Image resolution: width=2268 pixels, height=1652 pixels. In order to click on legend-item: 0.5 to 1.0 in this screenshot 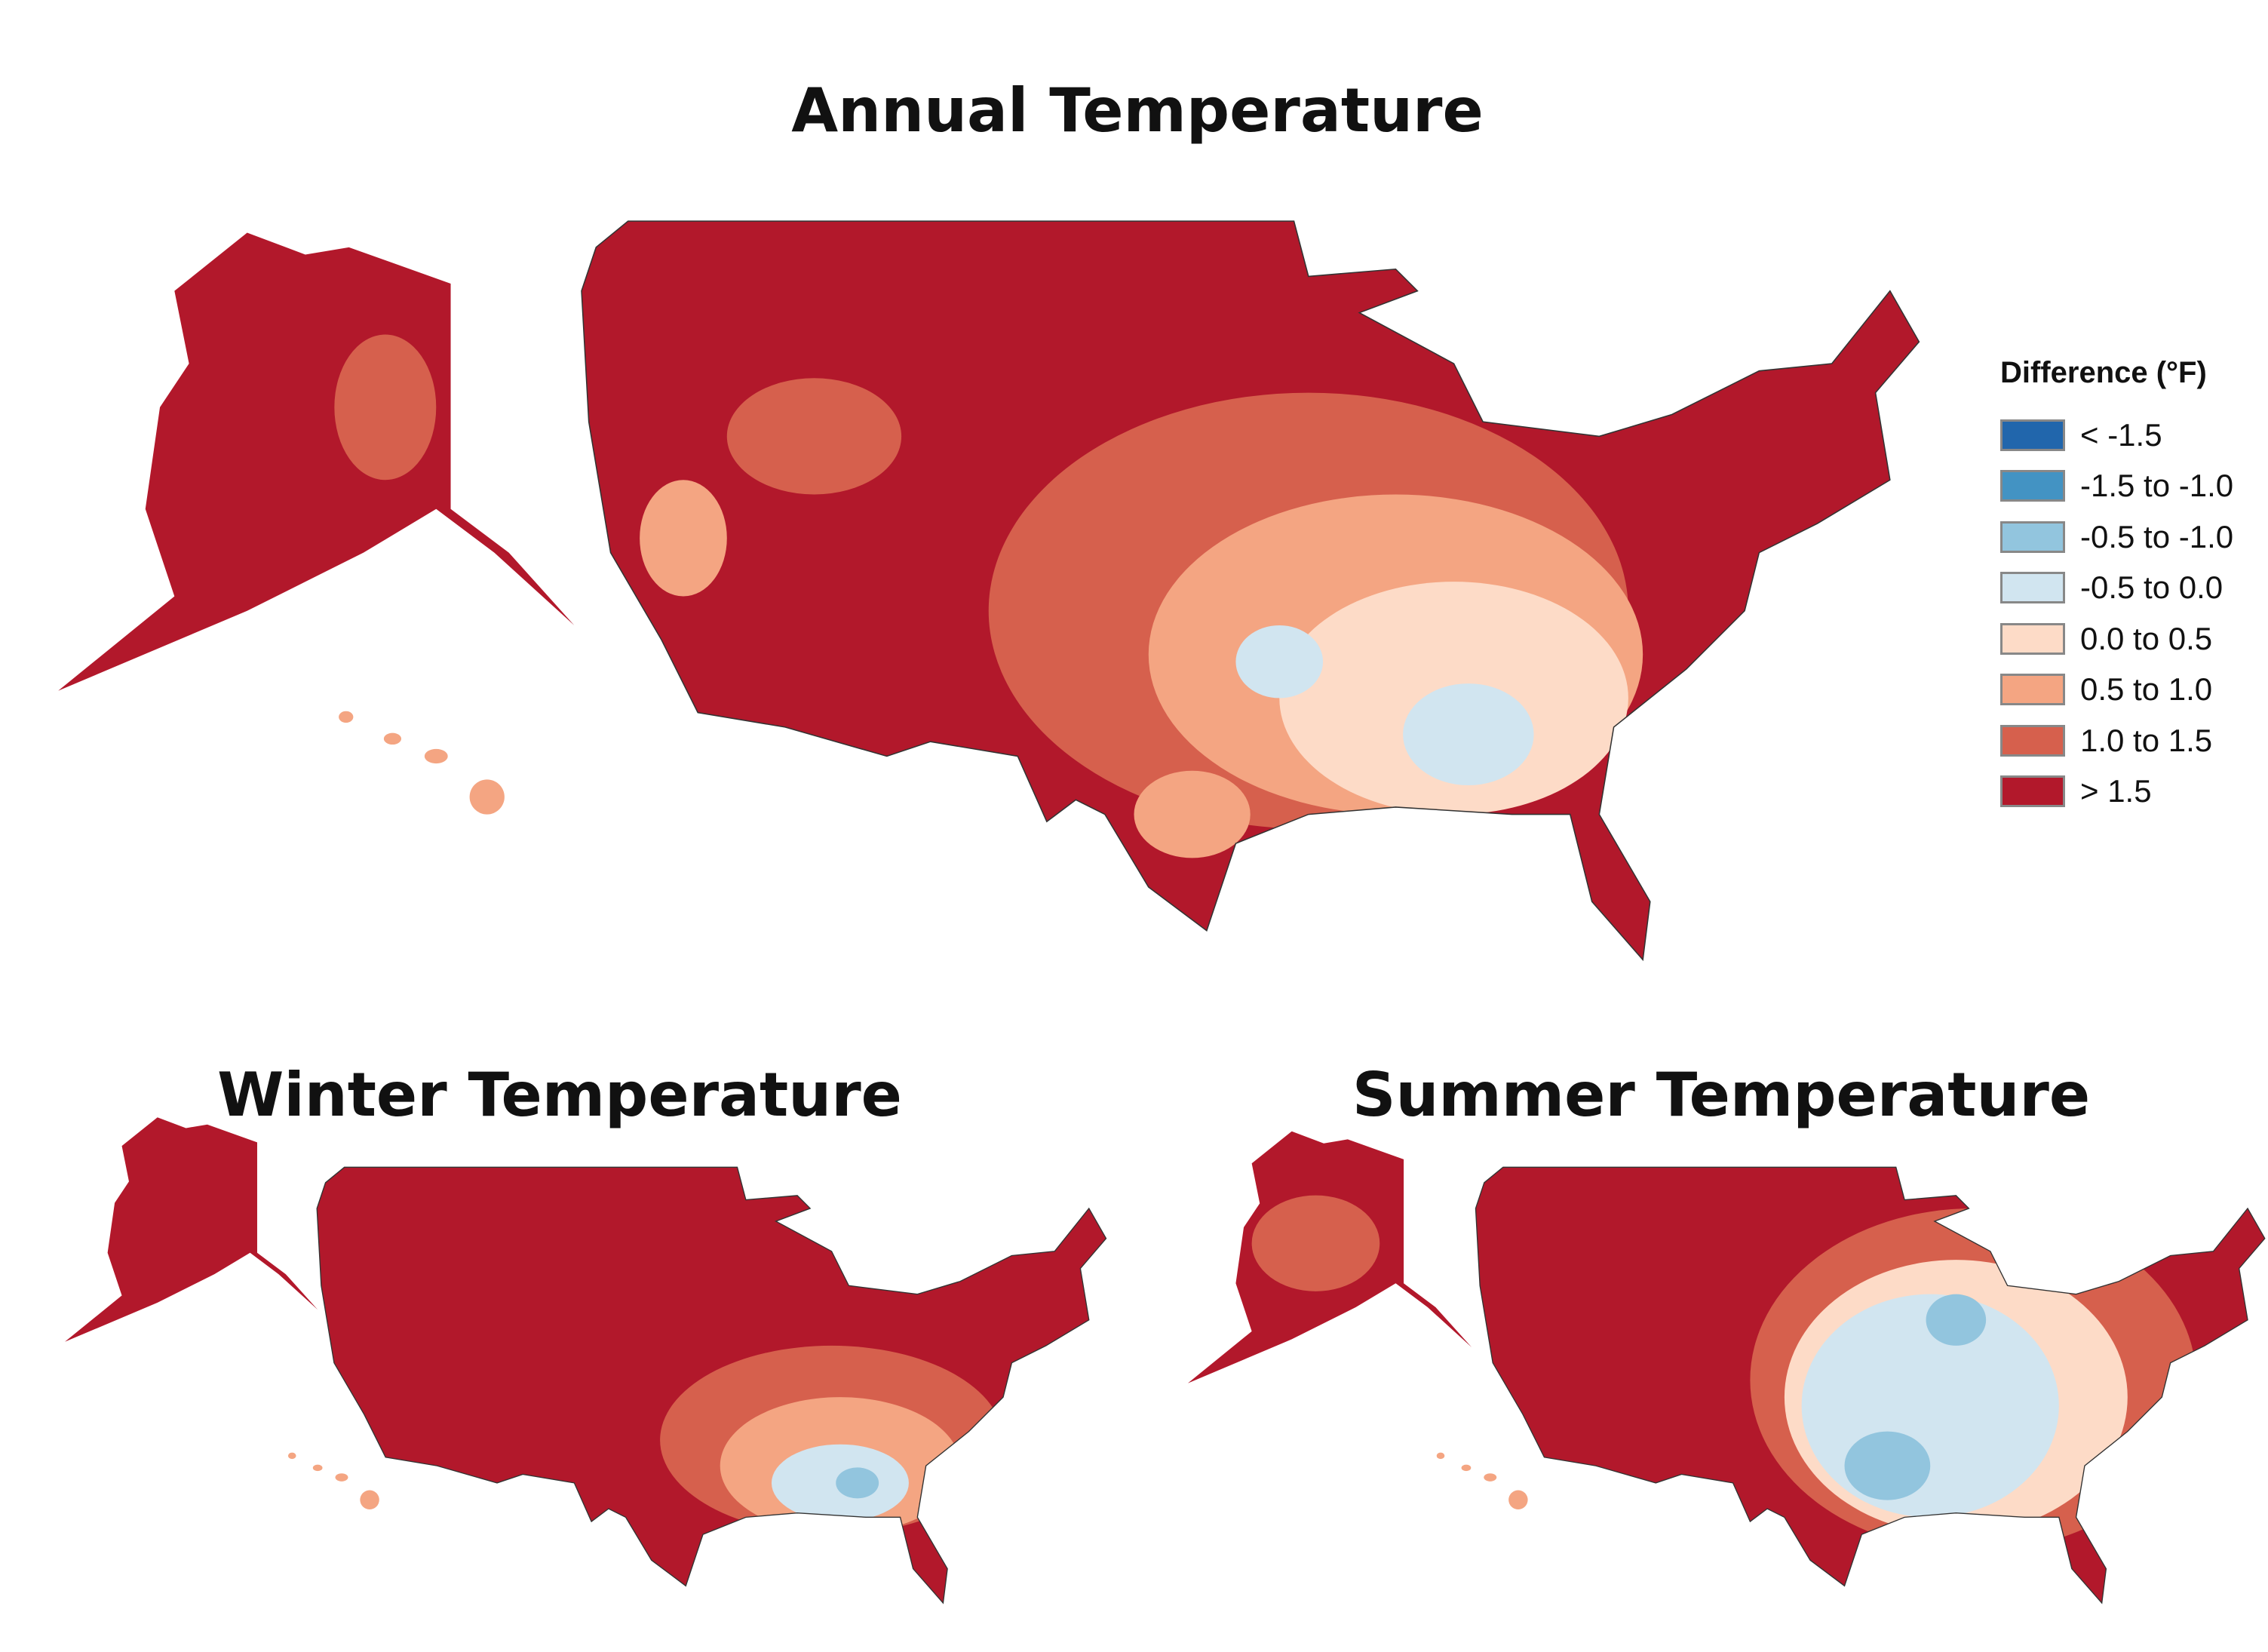, I will do `click(2116, 690)`.